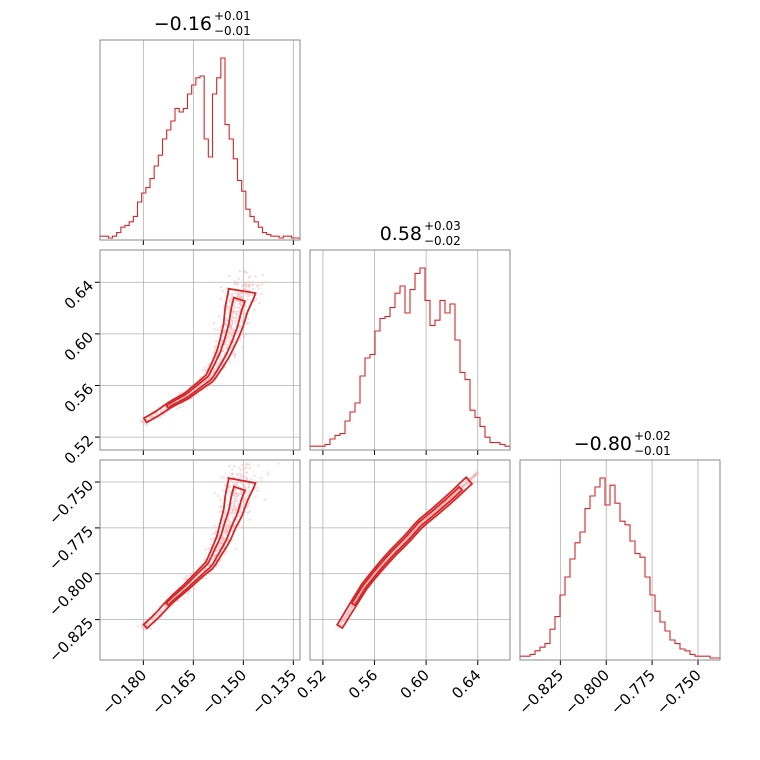 Image resolution: width=760 pixels, height=760 pixels. Describe the element at coordinates (224, 692) in the screenshot. I see `x-tick-label: −0.150` at that location.